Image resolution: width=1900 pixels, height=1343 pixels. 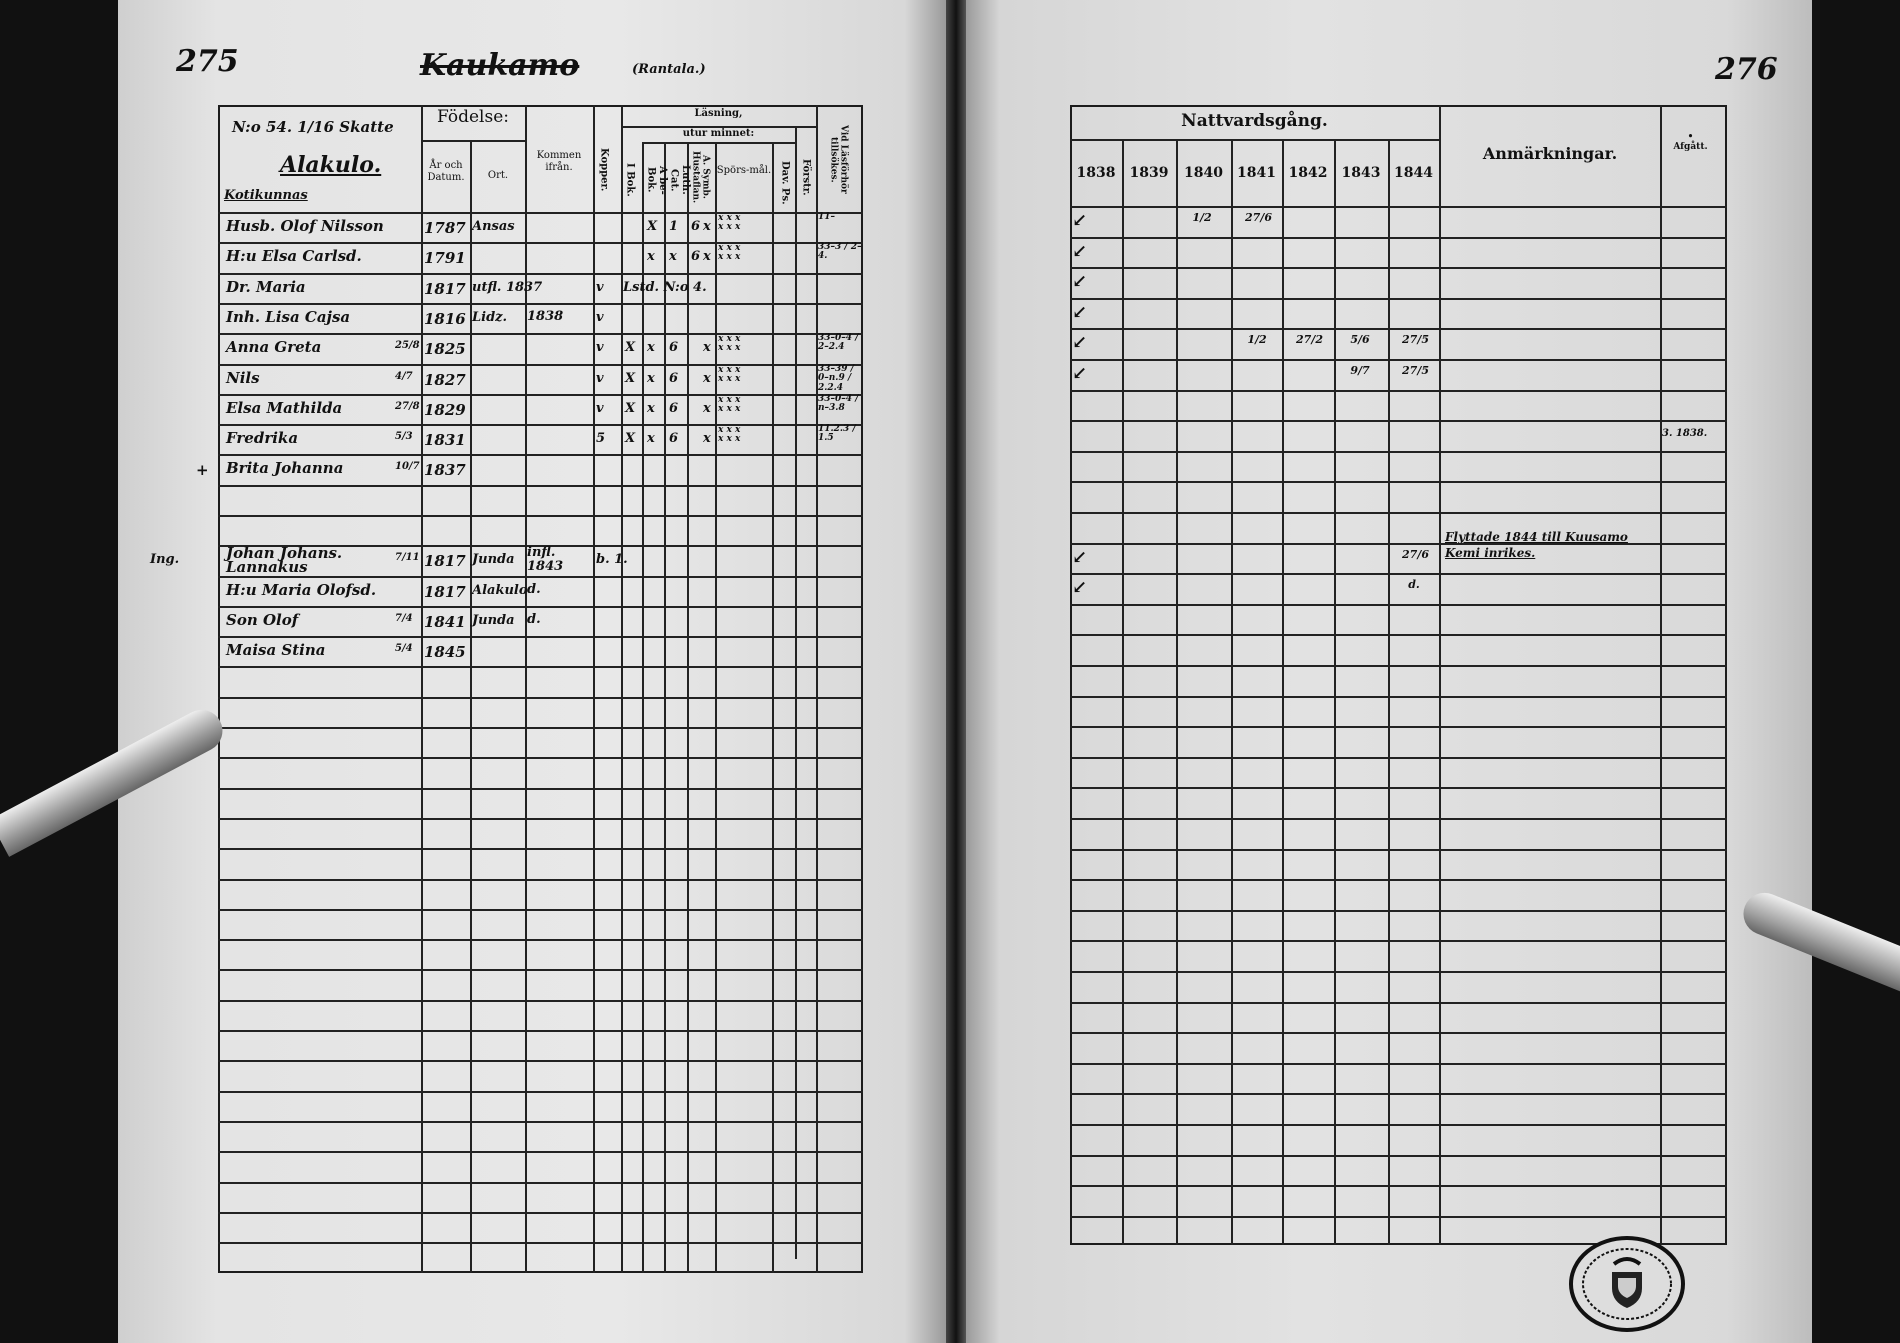 I want to click on entry-year: 1827, so click(x=445, y=380).